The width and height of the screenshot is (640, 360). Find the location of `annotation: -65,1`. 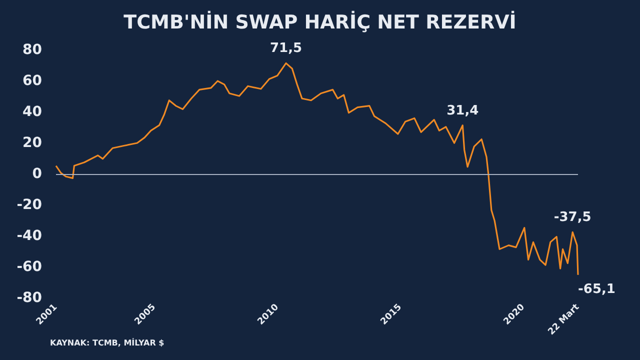

annotation: -65,1 is located at coordinates (597, 289).